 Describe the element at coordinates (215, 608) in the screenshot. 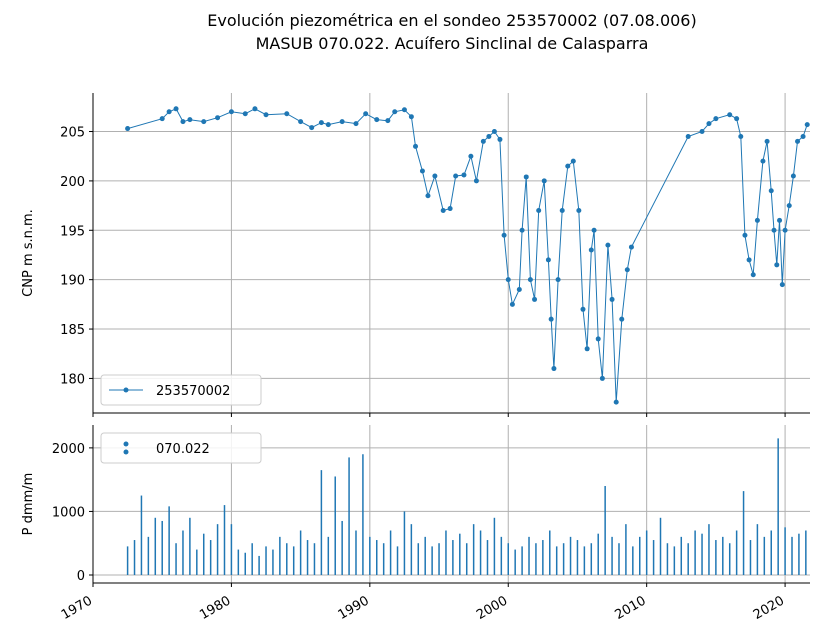

I see `x-tick-label: 1980` at that location.